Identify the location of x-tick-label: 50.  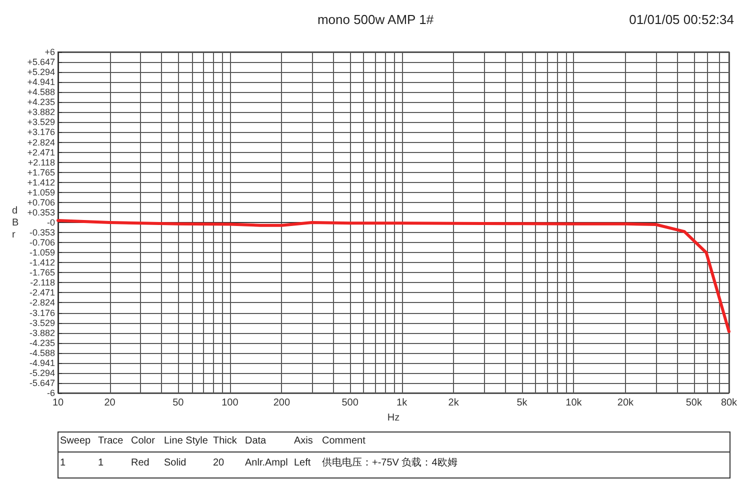
(178, 403).